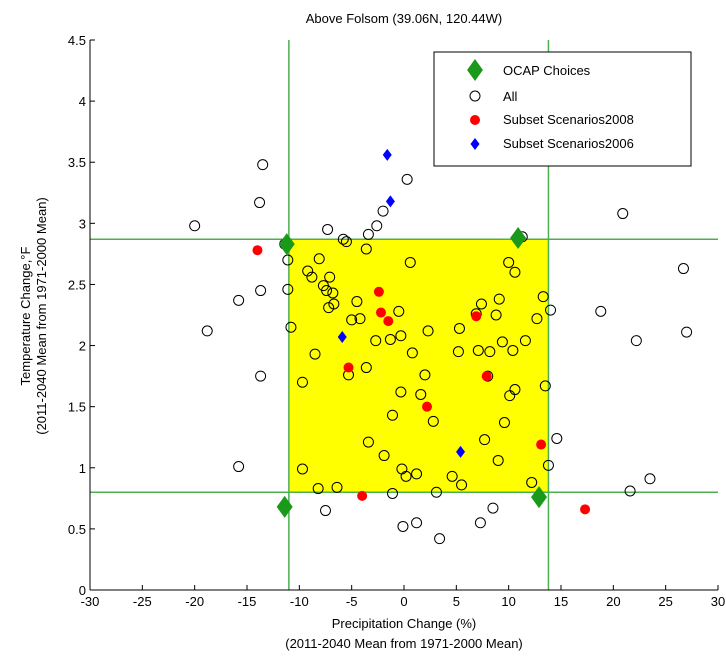  I want to click on y-tick-label-3: 1.5, so click(77, 407).